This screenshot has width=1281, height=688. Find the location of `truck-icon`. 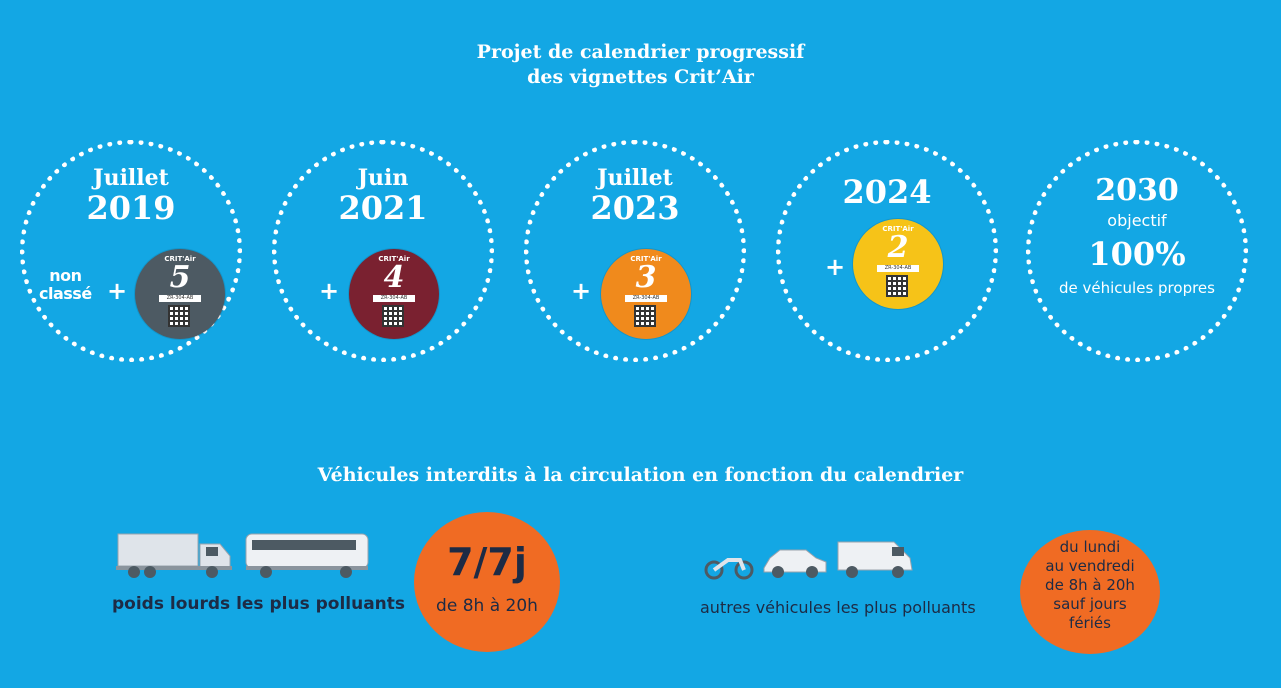

truck-icon is located at coordinates (174, 555).